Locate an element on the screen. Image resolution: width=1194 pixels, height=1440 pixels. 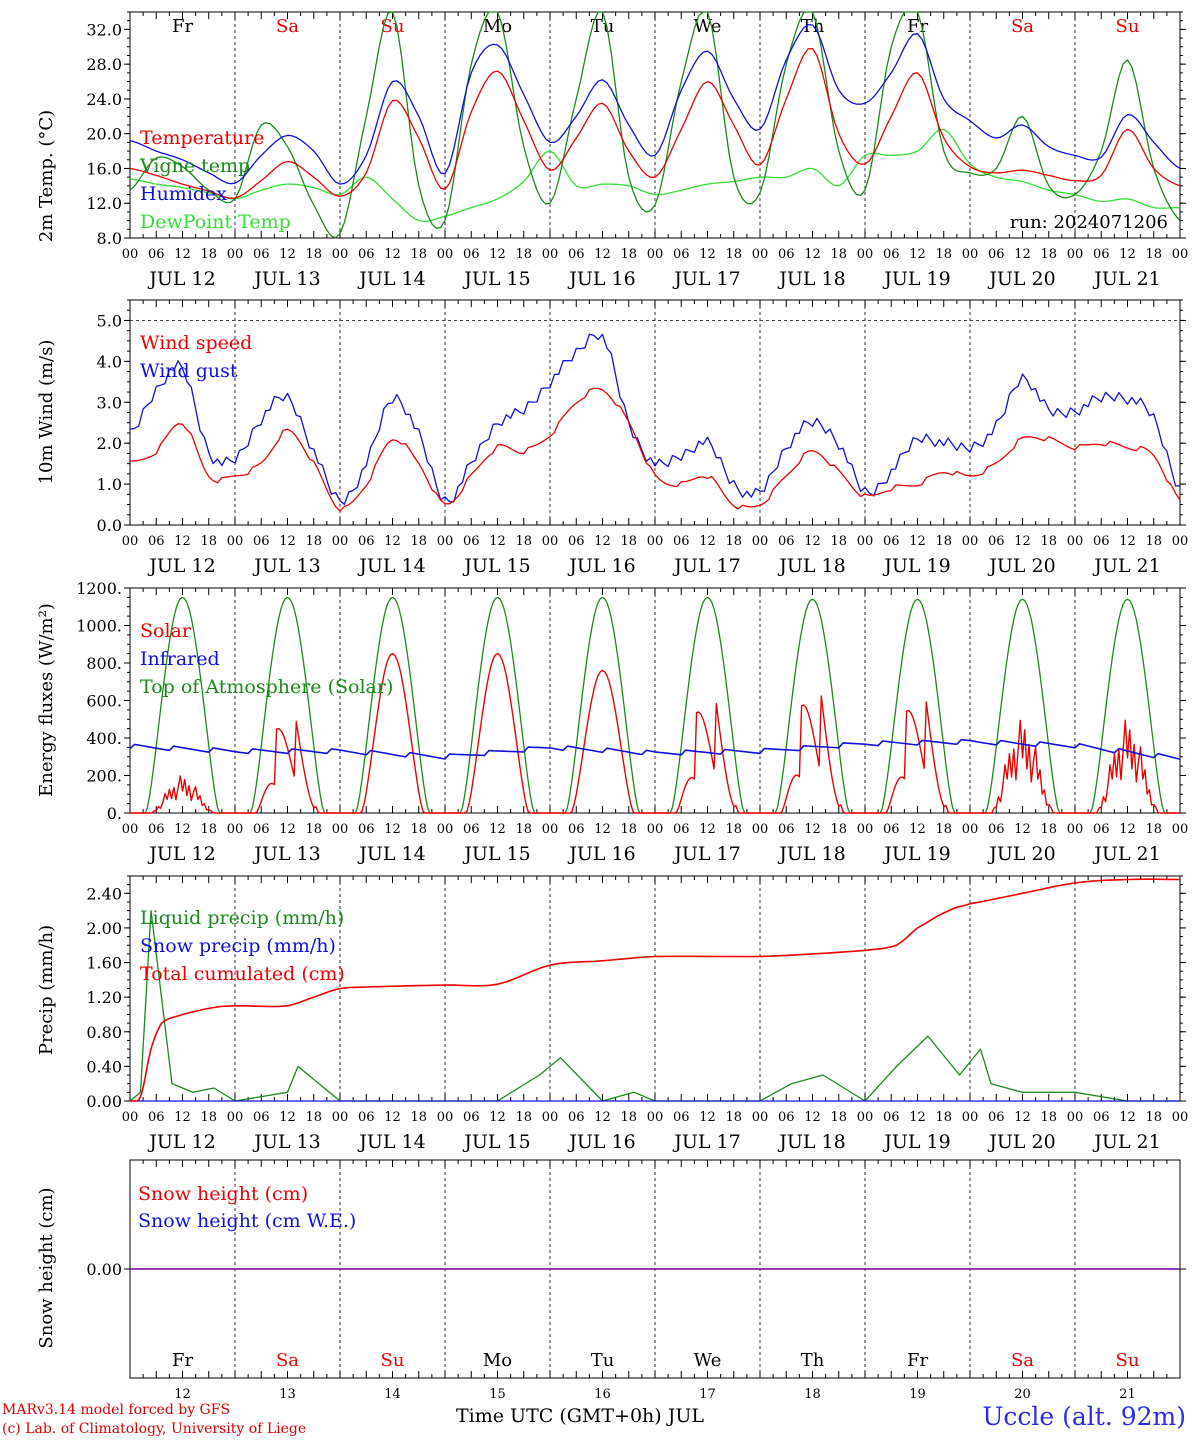
weekday-label: We is located at coordinates (708, 1360).